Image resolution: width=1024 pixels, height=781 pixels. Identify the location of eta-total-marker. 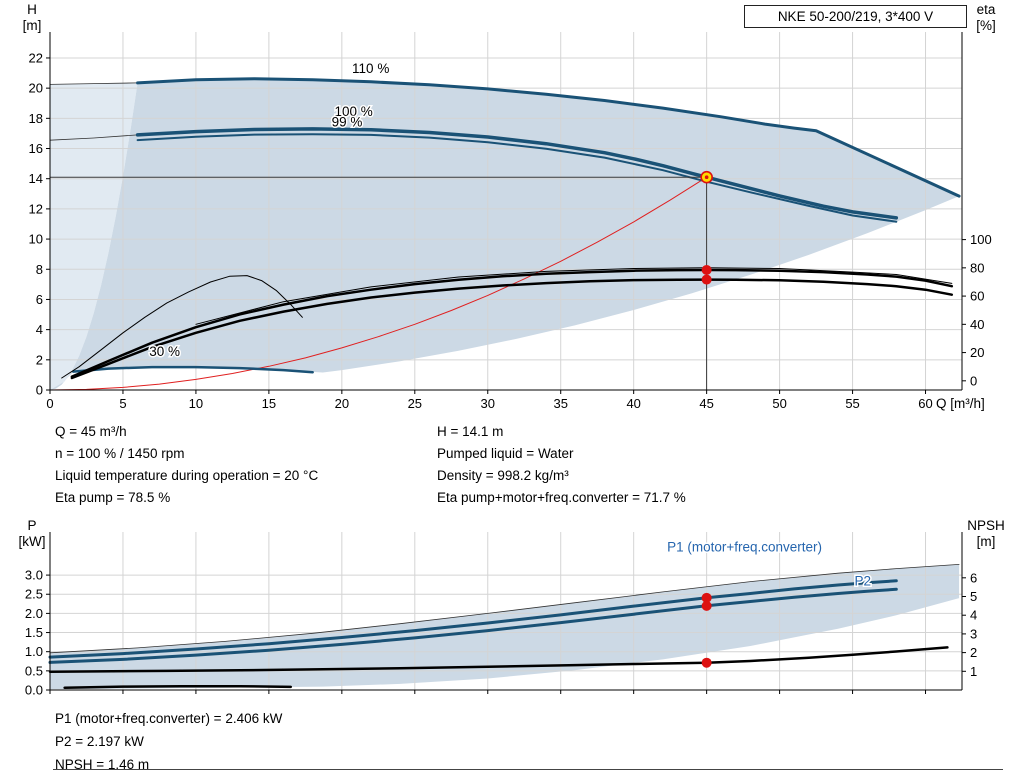
(706, 279).